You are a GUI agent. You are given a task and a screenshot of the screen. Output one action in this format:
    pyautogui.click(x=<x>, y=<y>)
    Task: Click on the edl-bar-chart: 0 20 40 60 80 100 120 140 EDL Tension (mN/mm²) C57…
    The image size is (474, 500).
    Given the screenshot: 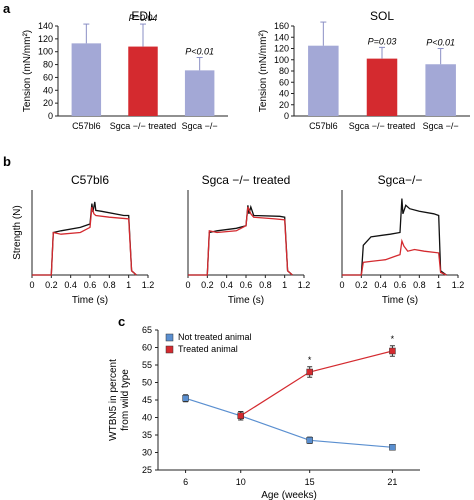 What is the action you would take?
    pyautogui.click(x=125, y=70)
    